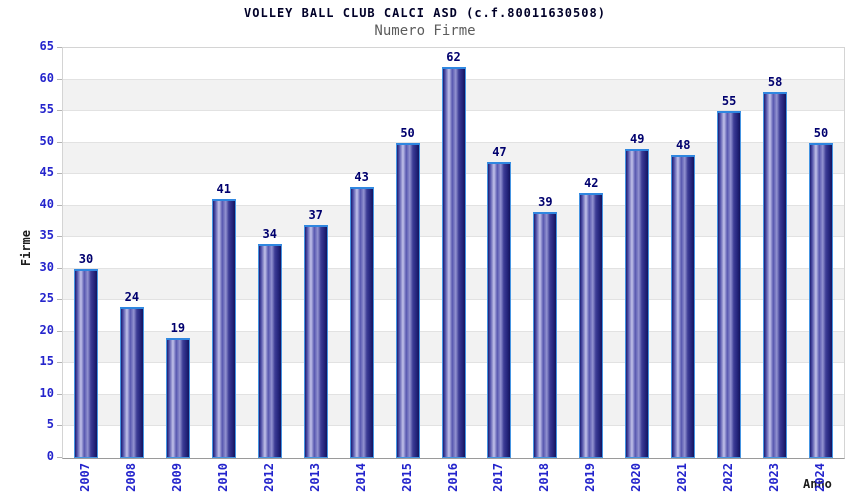 This screenshot has height=500, width=850. Describe the element at coordinates (50, 456) in the screenshot. I see `y-tick-label: 0` at that location.